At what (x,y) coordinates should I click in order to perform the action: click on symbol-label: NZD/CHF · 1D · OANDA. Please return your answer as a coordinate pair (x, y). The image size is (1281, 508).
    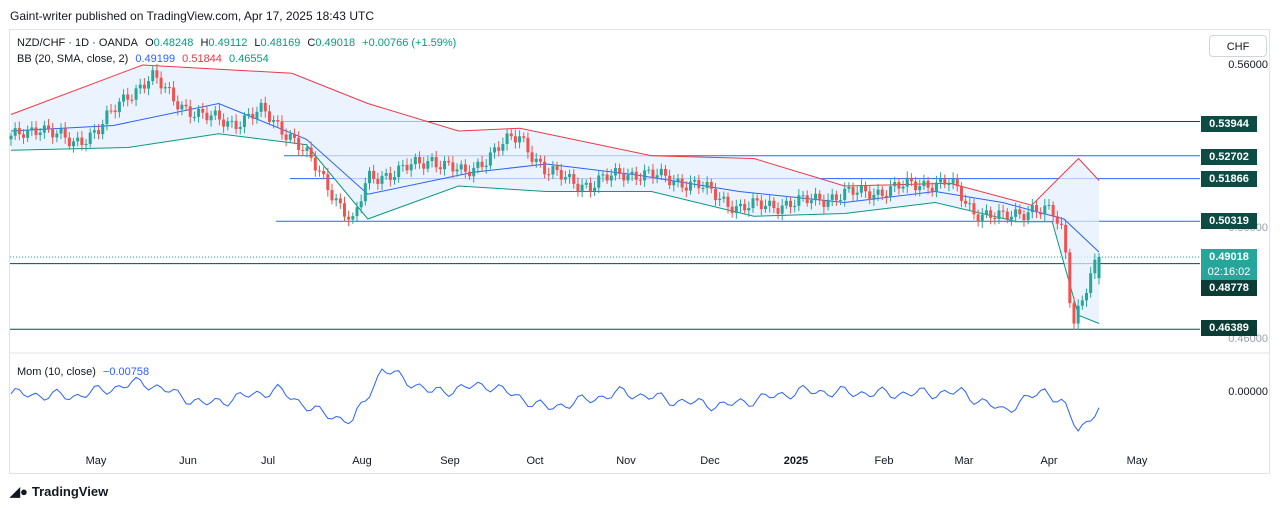
    Looking at the image, I should click on (77, 43).